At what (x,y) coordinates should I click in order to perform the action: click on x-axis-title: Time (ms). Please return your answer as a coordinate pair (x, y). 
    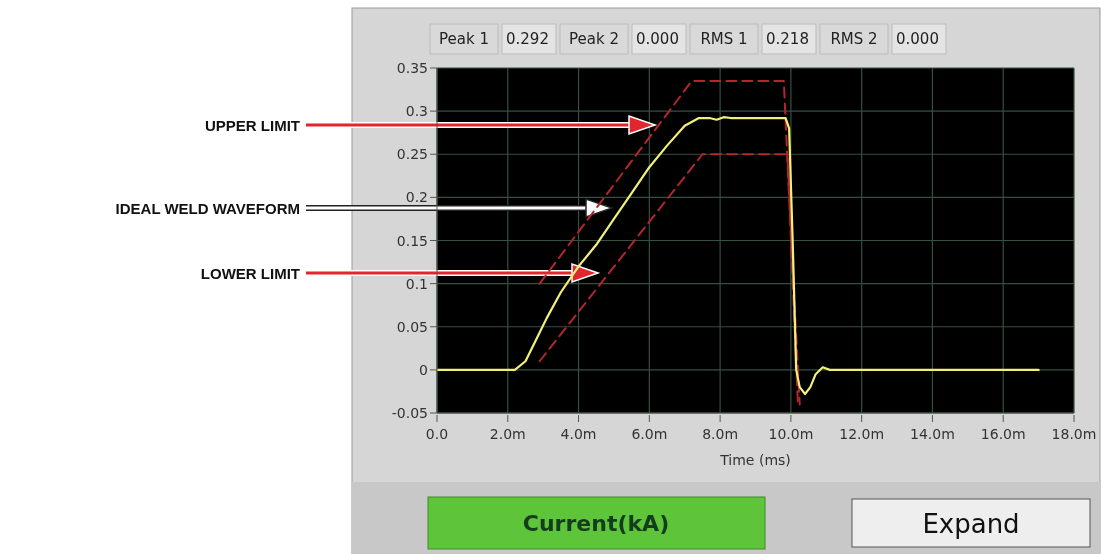
    Looking at the image, I should click on (755, 460).